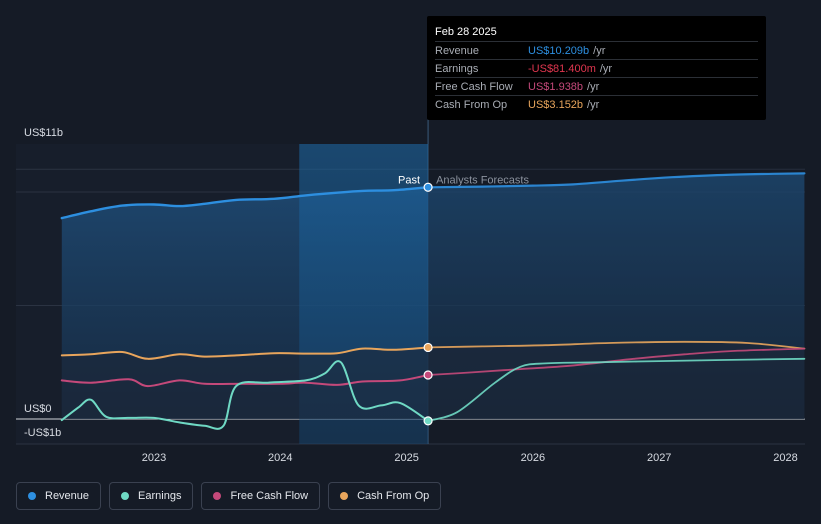 The image size is (821, 524). I want to click on tooltip-label: Free Cash Flow, so click(474, 86).